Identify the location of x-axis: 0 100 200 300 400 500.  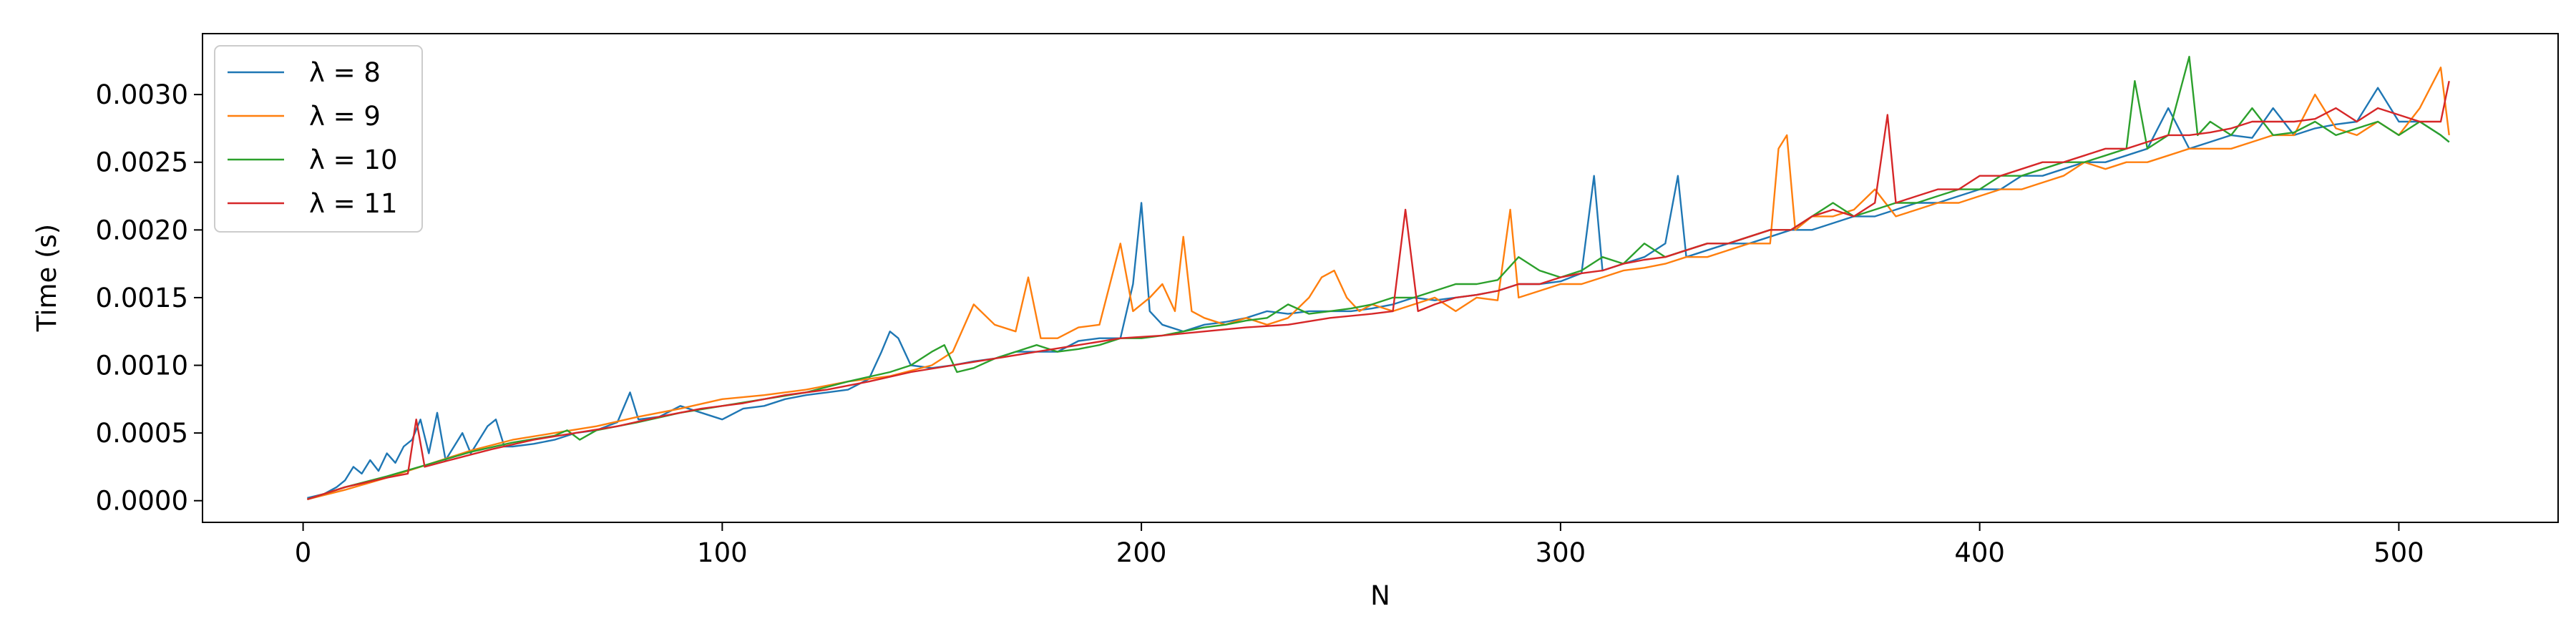
(1359, 545).